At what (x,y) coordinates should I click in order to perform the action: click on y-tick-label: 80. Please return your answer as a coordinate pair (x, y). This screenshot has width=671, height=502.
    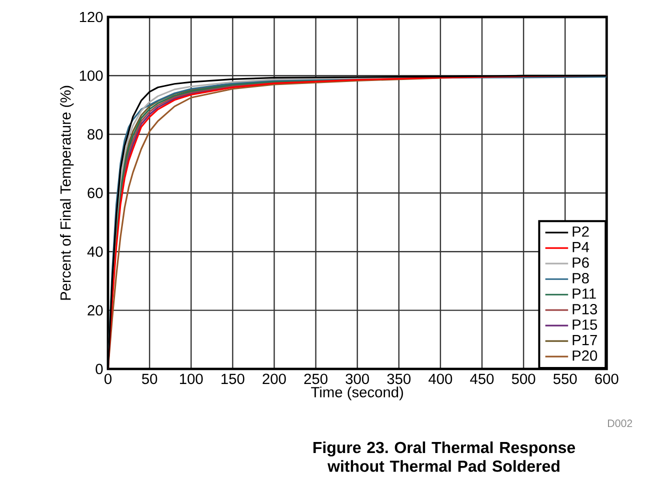
    Looking at the image, I should click on (95, 134).